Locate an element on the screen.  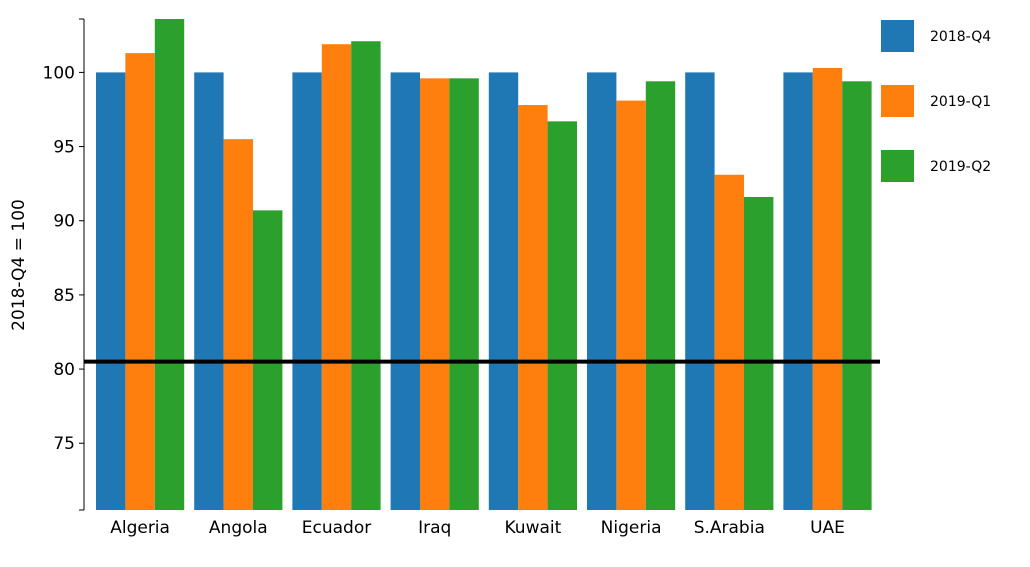
bar-nigeria-2019-q1 is located at coordinates (631, 305).